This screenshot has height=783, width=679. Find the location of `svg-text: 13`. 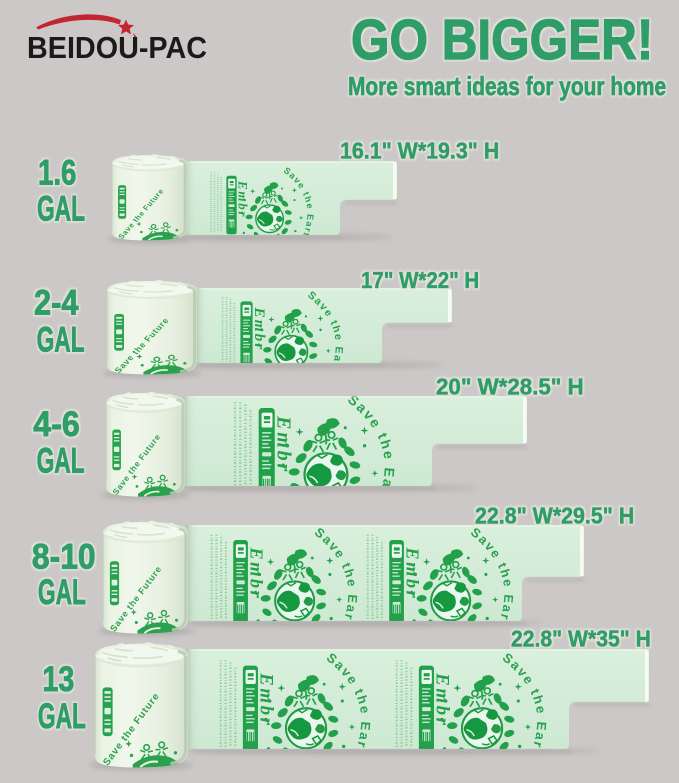

svg-text: 13 is located at coordinates (58, 678).